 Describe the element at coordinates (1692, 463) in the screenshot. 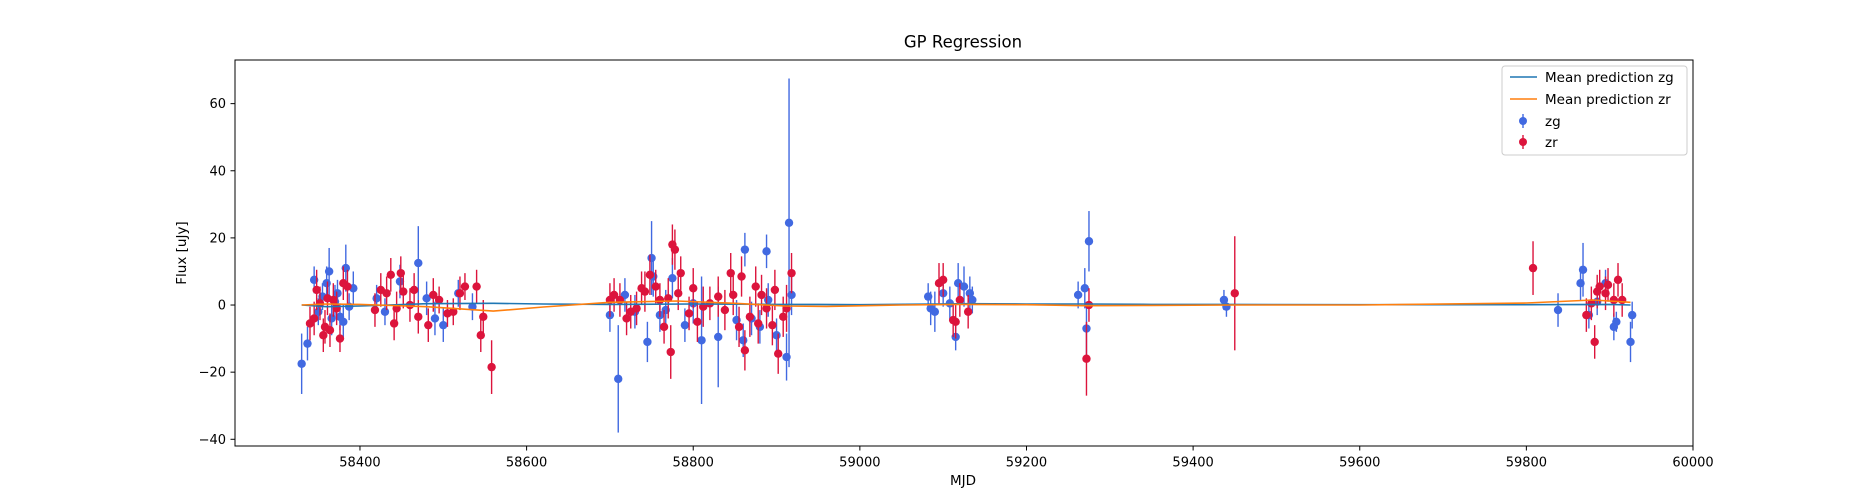

I see `x-tick-label: 60000` at that location.